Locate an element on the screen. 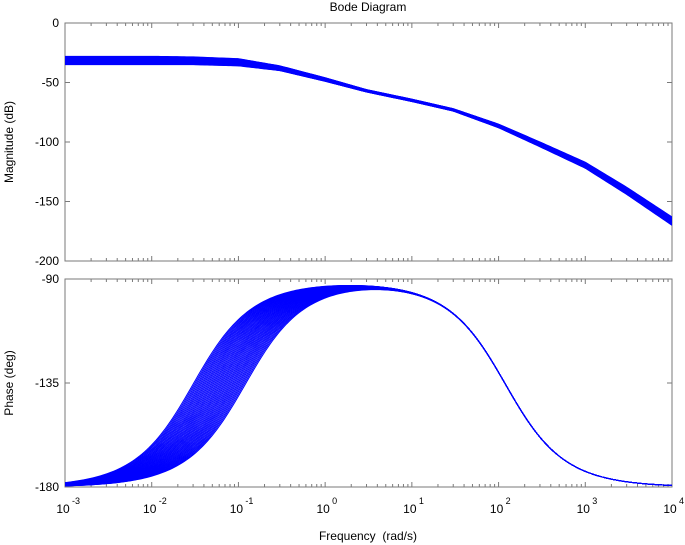  phase-ytick-labels: -90 -135 -180 is located at coordinates (47, 383).